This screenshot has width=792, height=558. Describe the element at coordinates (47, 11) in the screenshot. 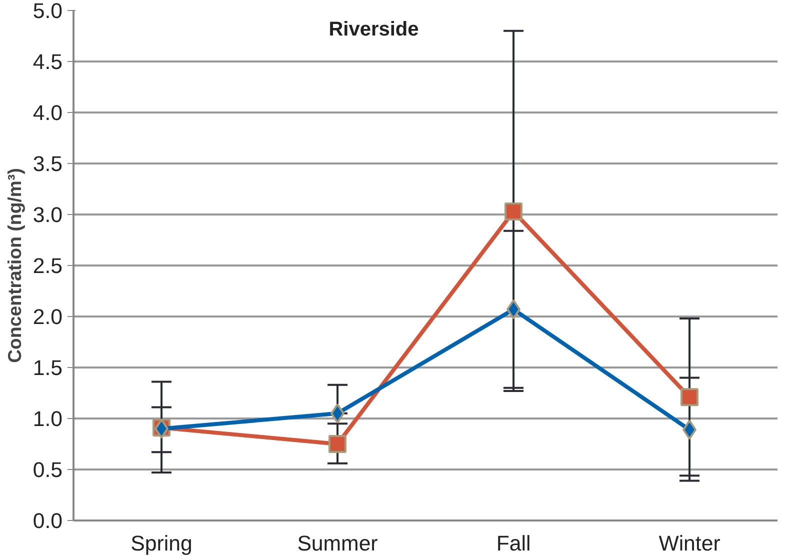

I see `y-tick-label: 5.0` at that location.